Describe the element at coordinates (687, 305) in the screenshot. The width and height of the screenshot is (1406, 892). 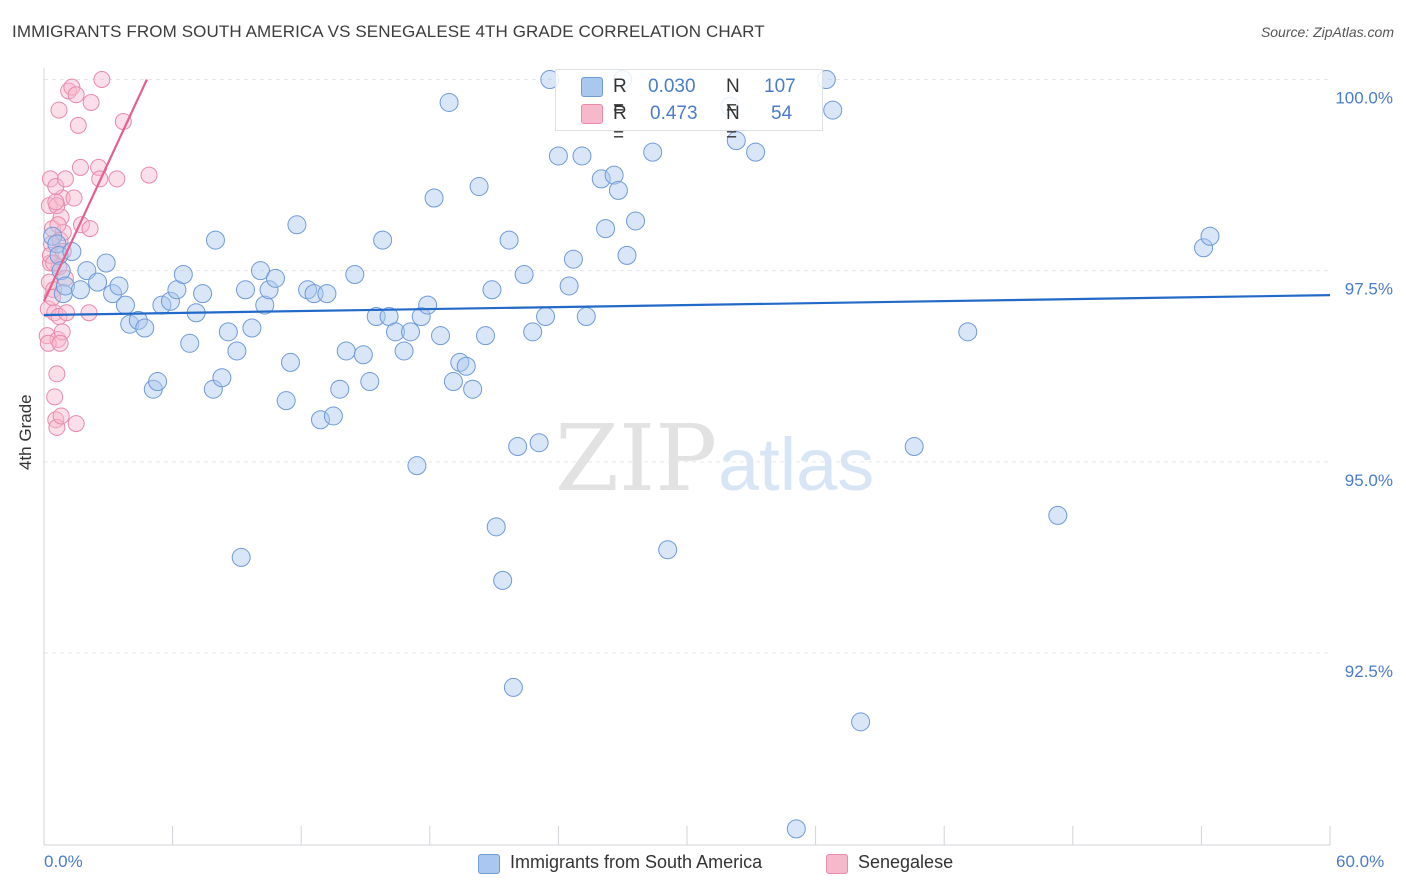
I see `trend-line-south-america` at that location.